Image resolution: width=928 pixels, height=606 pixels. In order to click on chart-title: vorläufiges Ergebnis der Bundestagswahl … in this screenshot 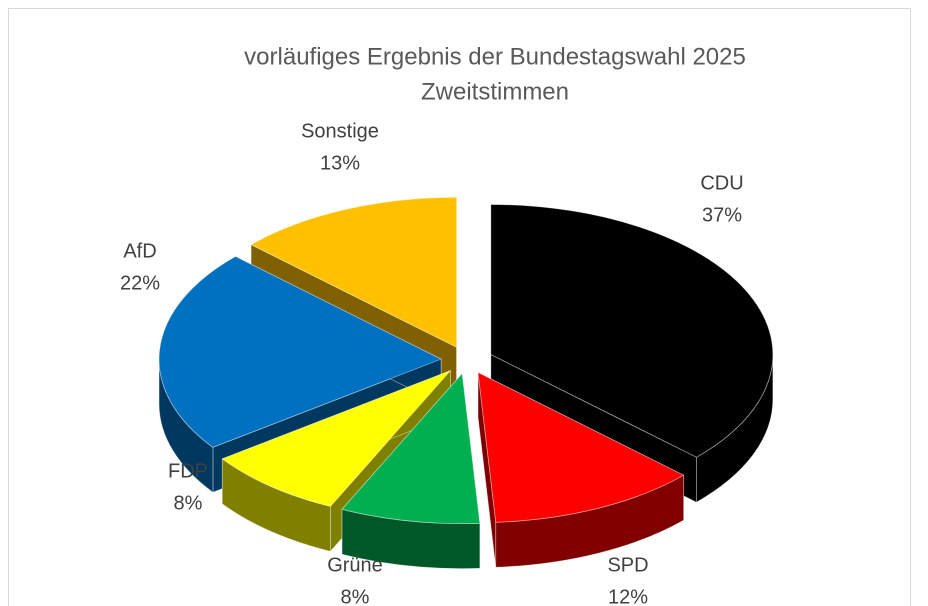, I will do `click(495, 56)`.